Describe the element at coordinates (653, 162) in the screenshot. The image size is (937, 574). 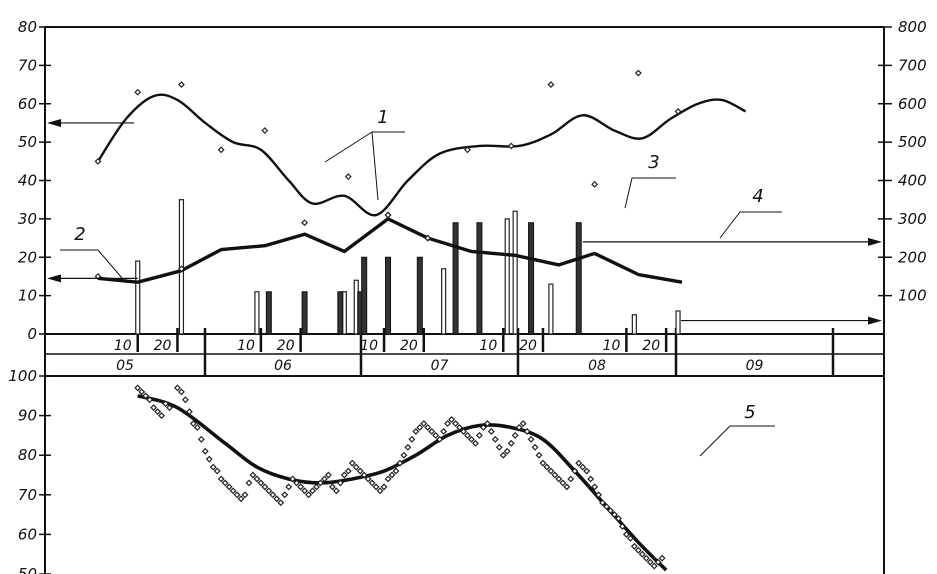
I see `callout-3-label: 3` at that location.